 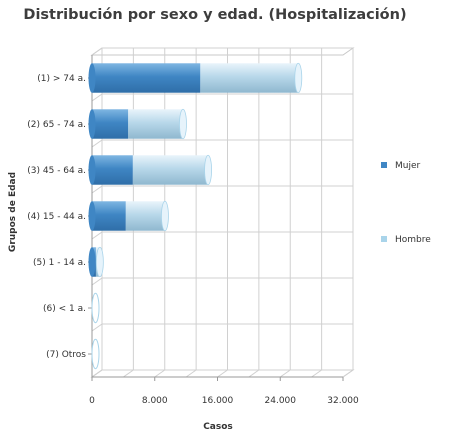 I want to click on y-tick-label: (1) > 74 a., so click(x=61, y=79).